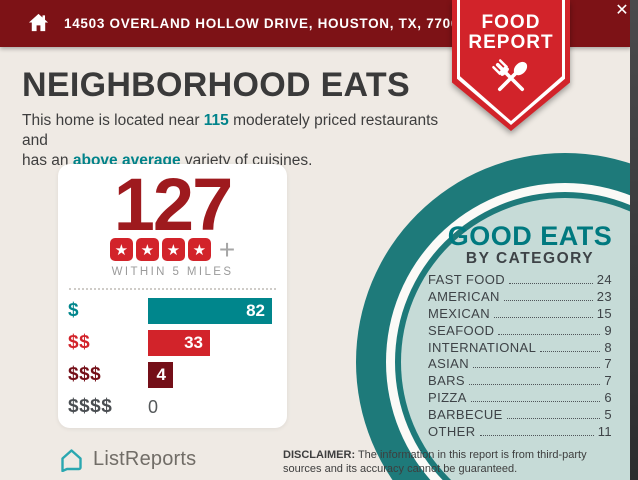 The image size is (638, 480). I want to click on good-eats-title: GOOD EATS, so click(530, 236).